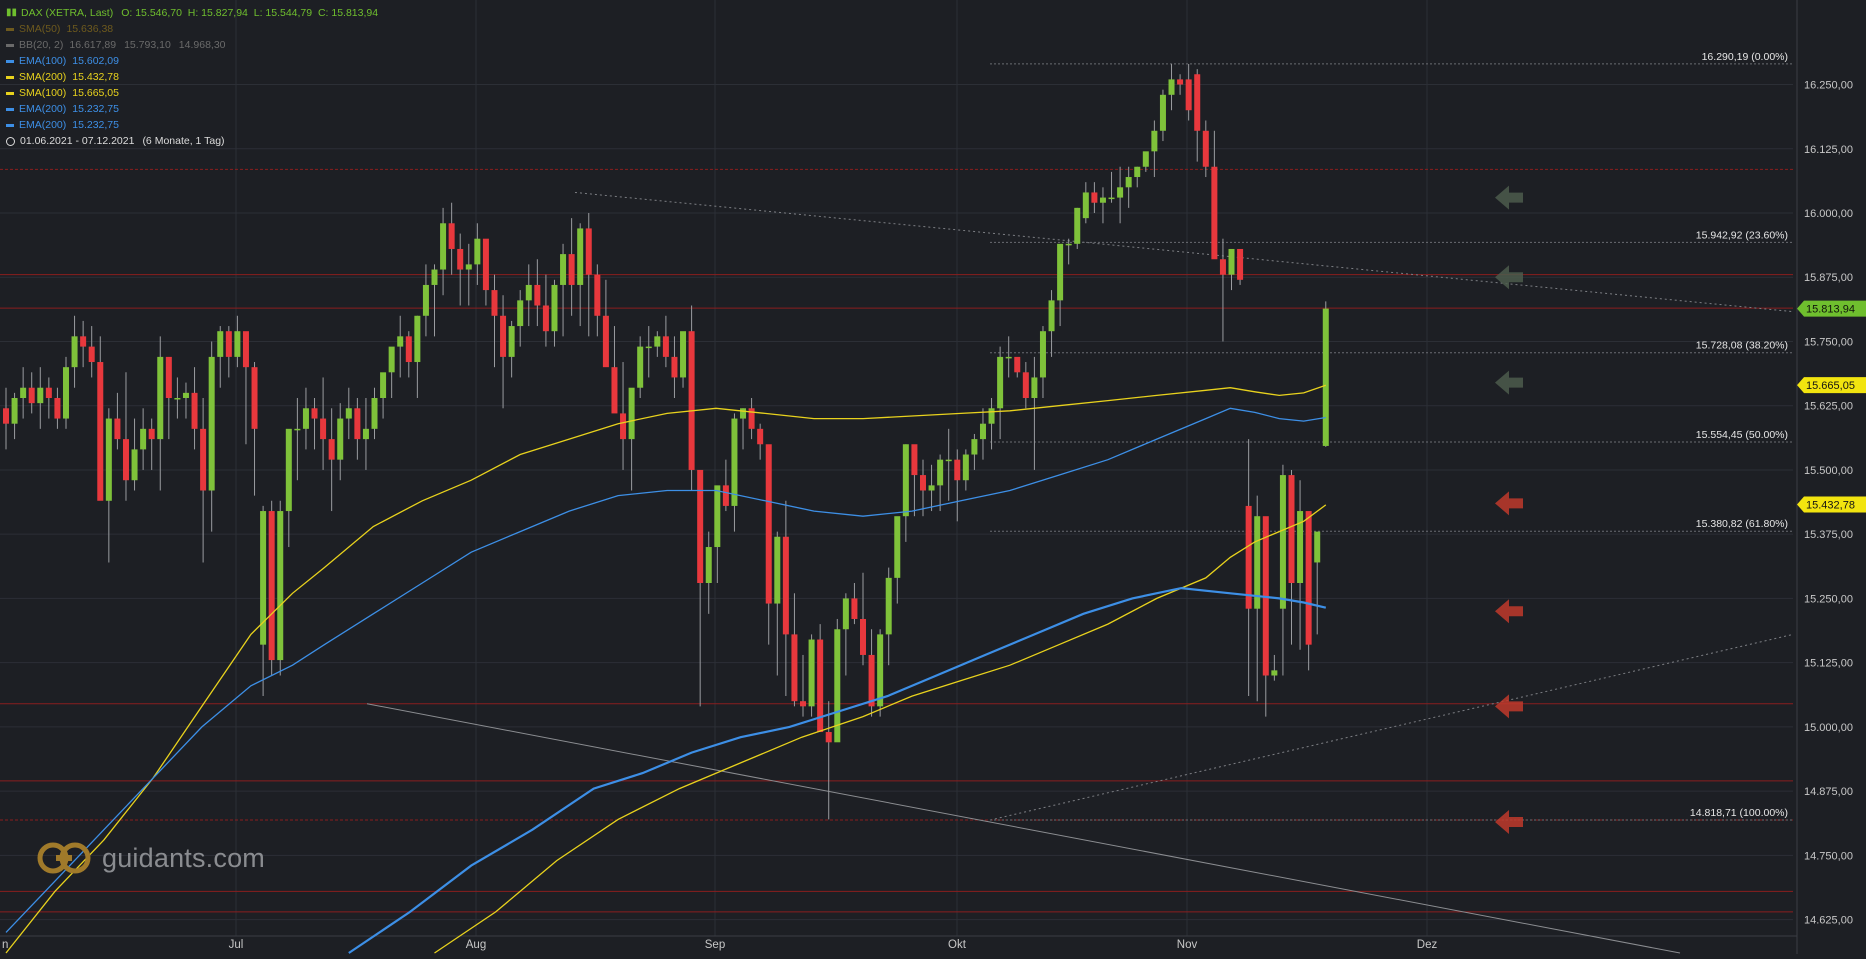 Image resolution: width=1866 pixels, height=959 pixels. What do you see at coordinates (192, 61) in the screenshot?
I see `indicator-row: EMA(100) 15.602,09` at bounding box center [192, 61].